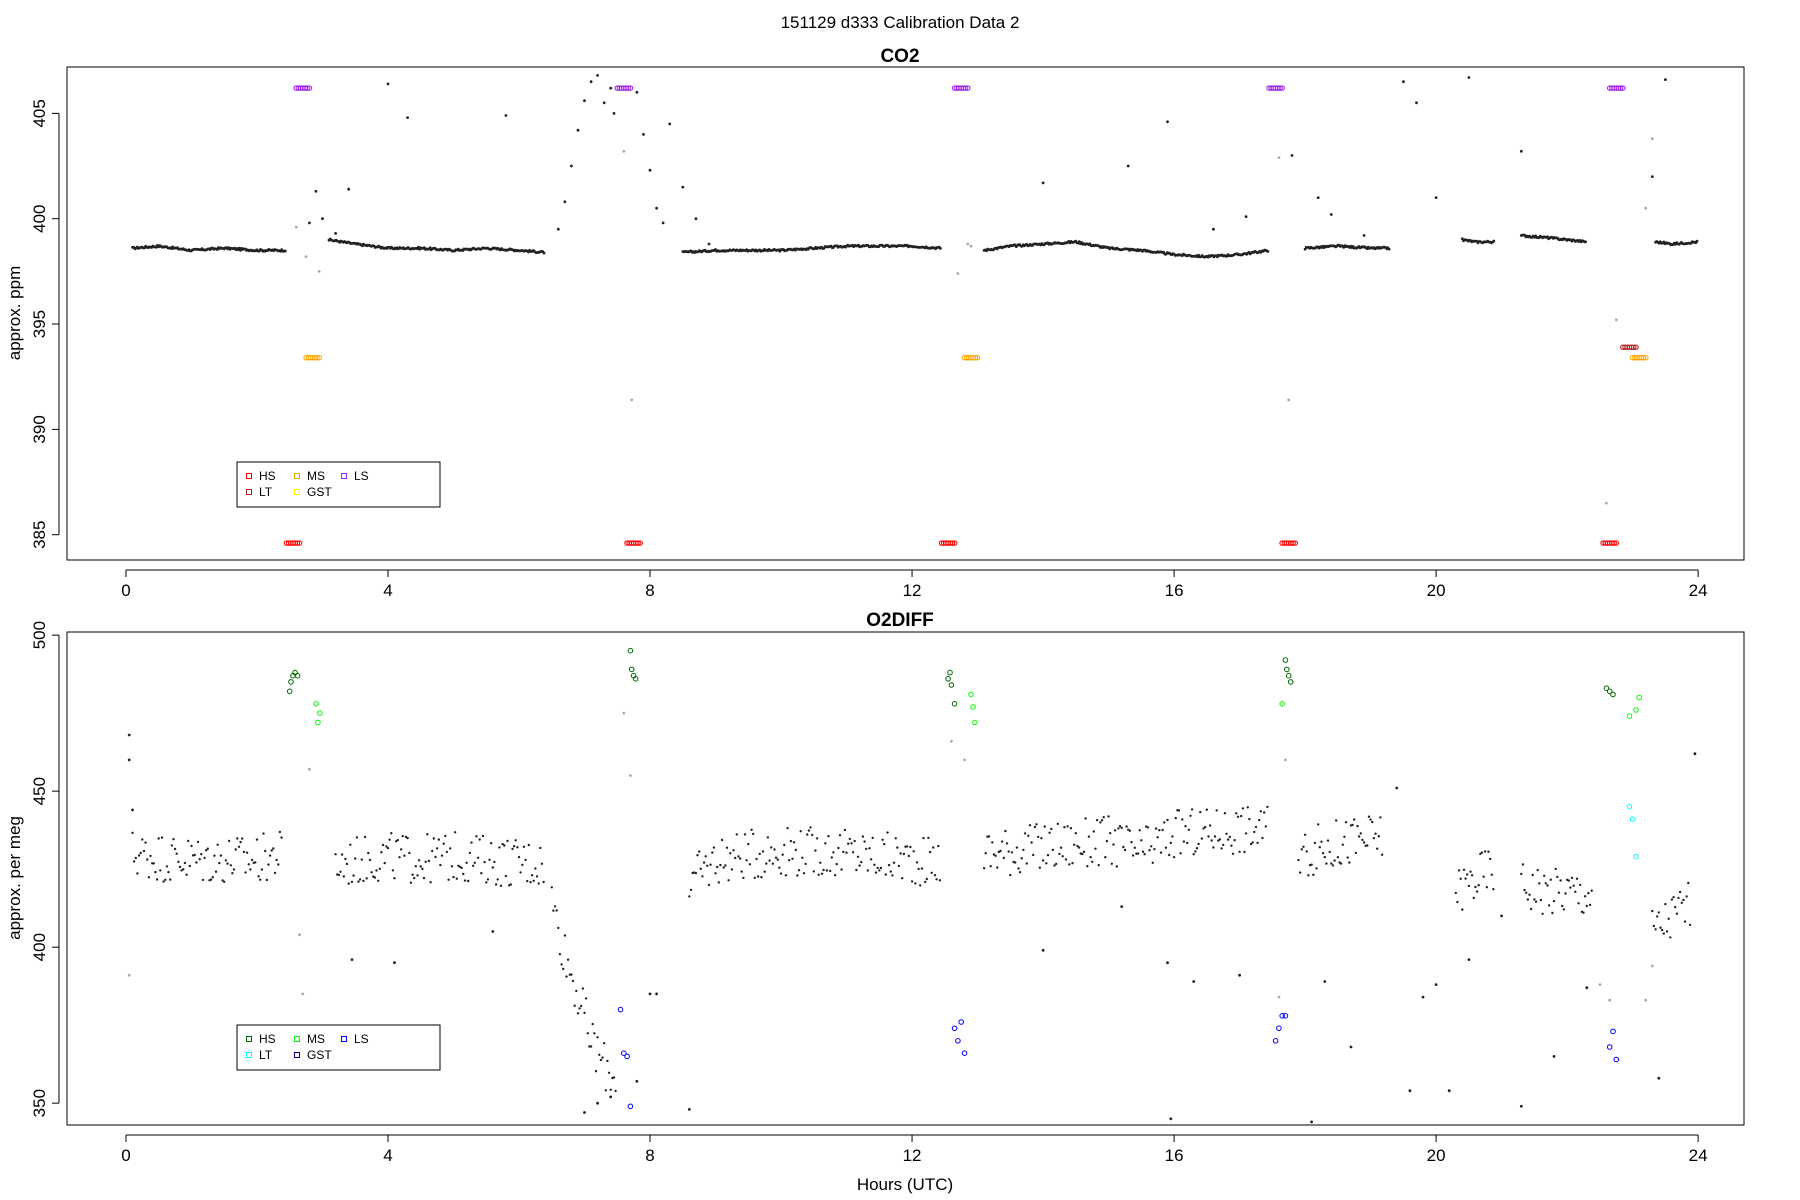 The height and width of the screenshot is (1200, 1800). I want to click on legend-swatch, so click(344, 476).